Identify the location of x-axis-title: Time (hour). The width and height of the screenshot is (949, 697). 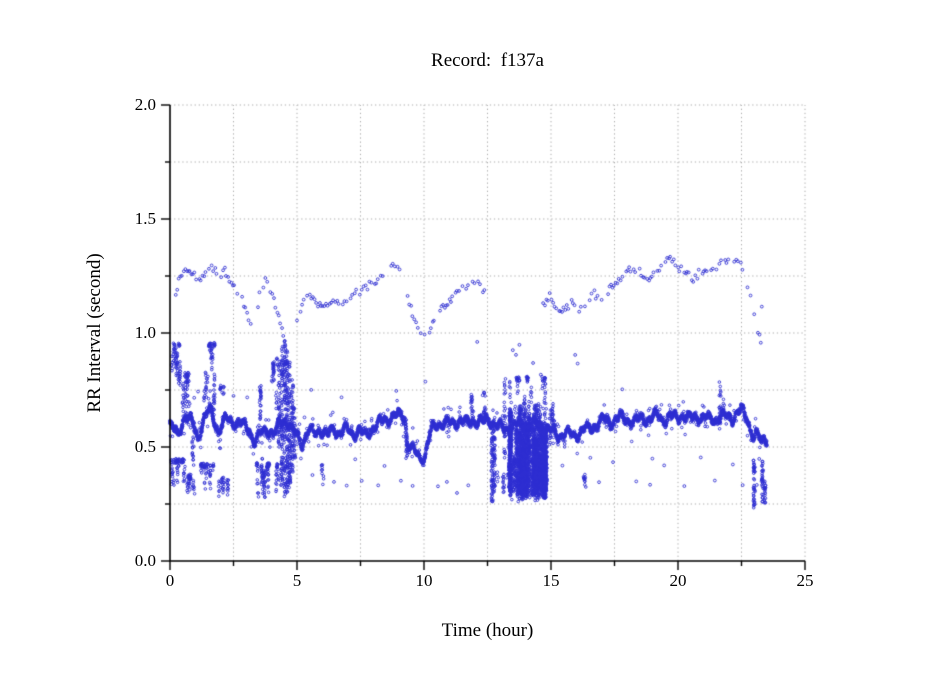
(487, 630).